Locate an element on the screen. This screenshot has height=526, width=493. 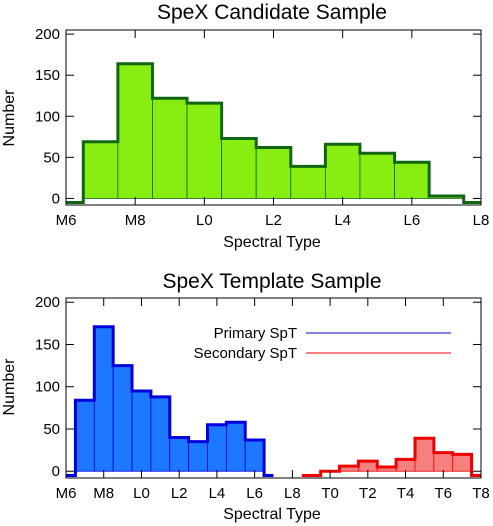
chart-title: SpeX Template Sample is located at coordinates (271, 281).